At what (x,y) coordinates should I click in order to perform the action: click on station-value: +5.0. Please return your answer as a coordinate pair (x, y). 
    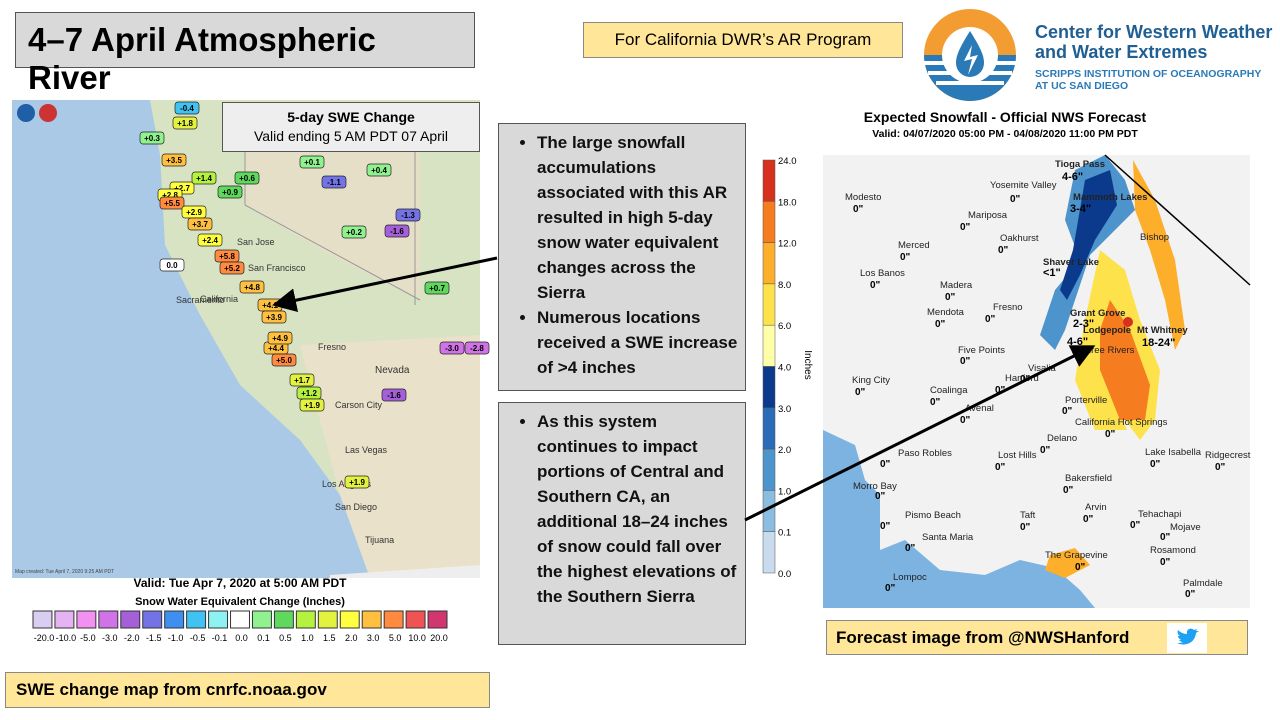
    Looking at the image, I should click on (284, 360).